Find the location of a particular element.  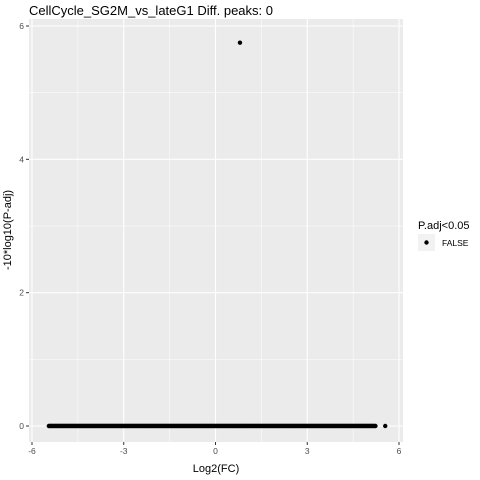

y-axis: 0 2 4 6 is located at coordinates (24, 226).